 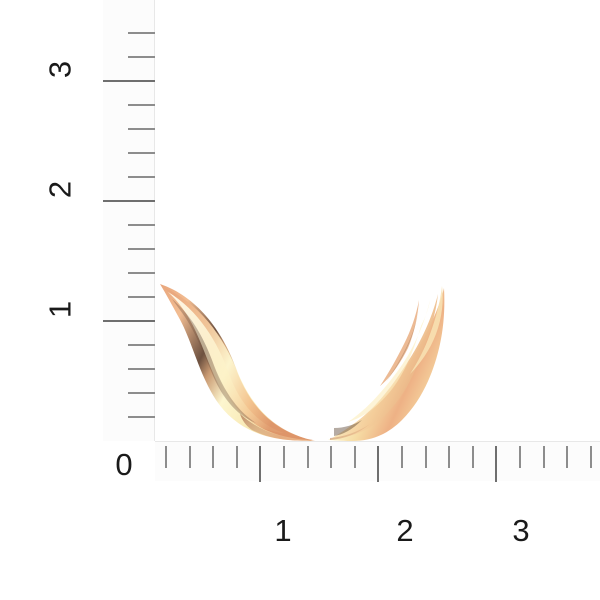 What do you see at coordinates (124, 464) in the screenshot?
I see `origin-label: 0` at bounding box center [124, 464].